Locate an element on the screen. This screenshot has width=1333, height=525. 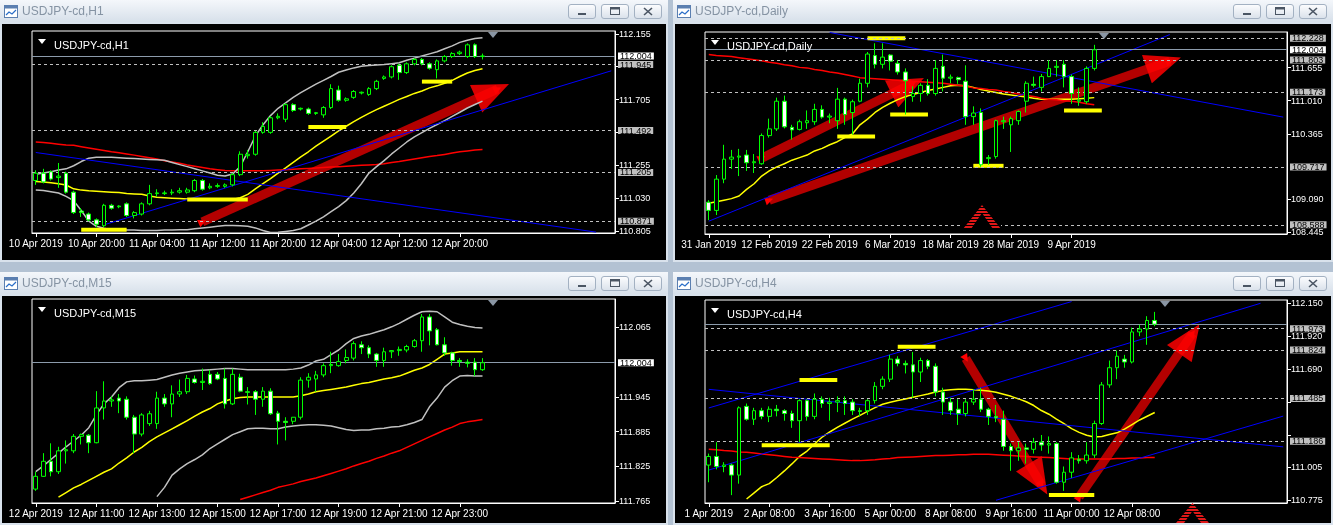
ref-line-label: 111.973 is located at coordinates (1308, 328).